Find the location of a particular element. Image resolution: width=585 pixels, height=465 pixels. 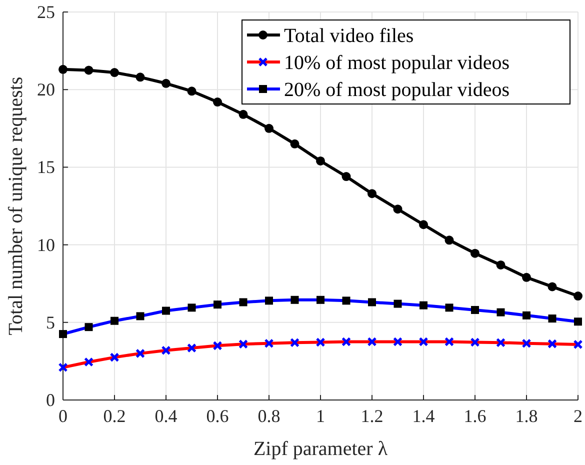

x-tick-label: 1.8 is located at coordinates (526, 416).